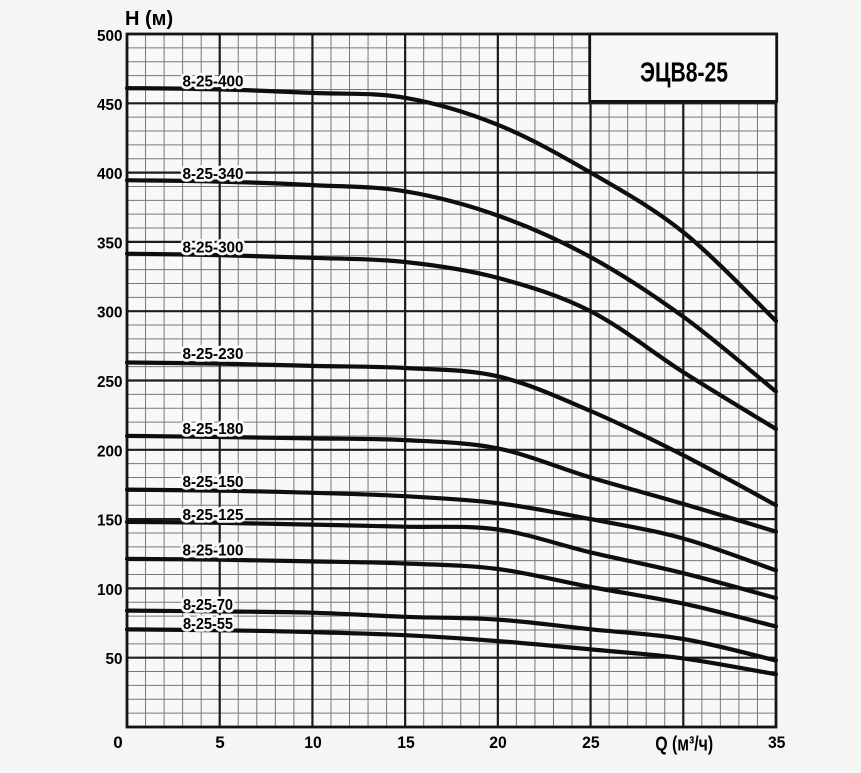  What do you see at coordinates (591, 742) in the screenshot?
I see `svg-text: 25` at bounding box center [591, 742].